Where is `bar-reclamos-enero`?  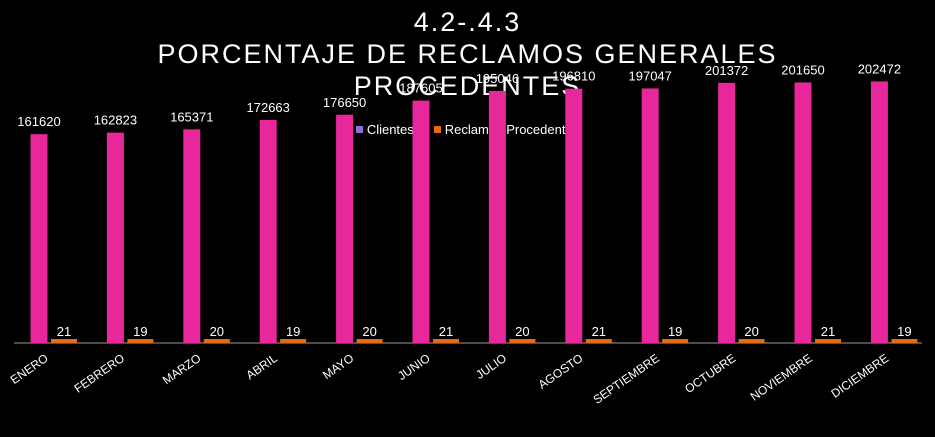
bar-reclamos-enero is located at coordinates (64, 341).